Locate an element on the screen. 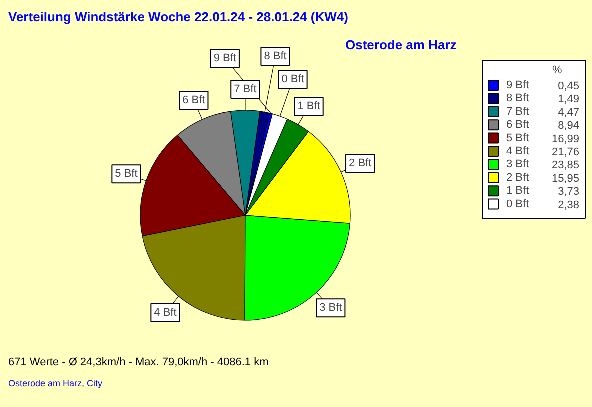  data-label: 16,99 is located at coordinates (566, 139).